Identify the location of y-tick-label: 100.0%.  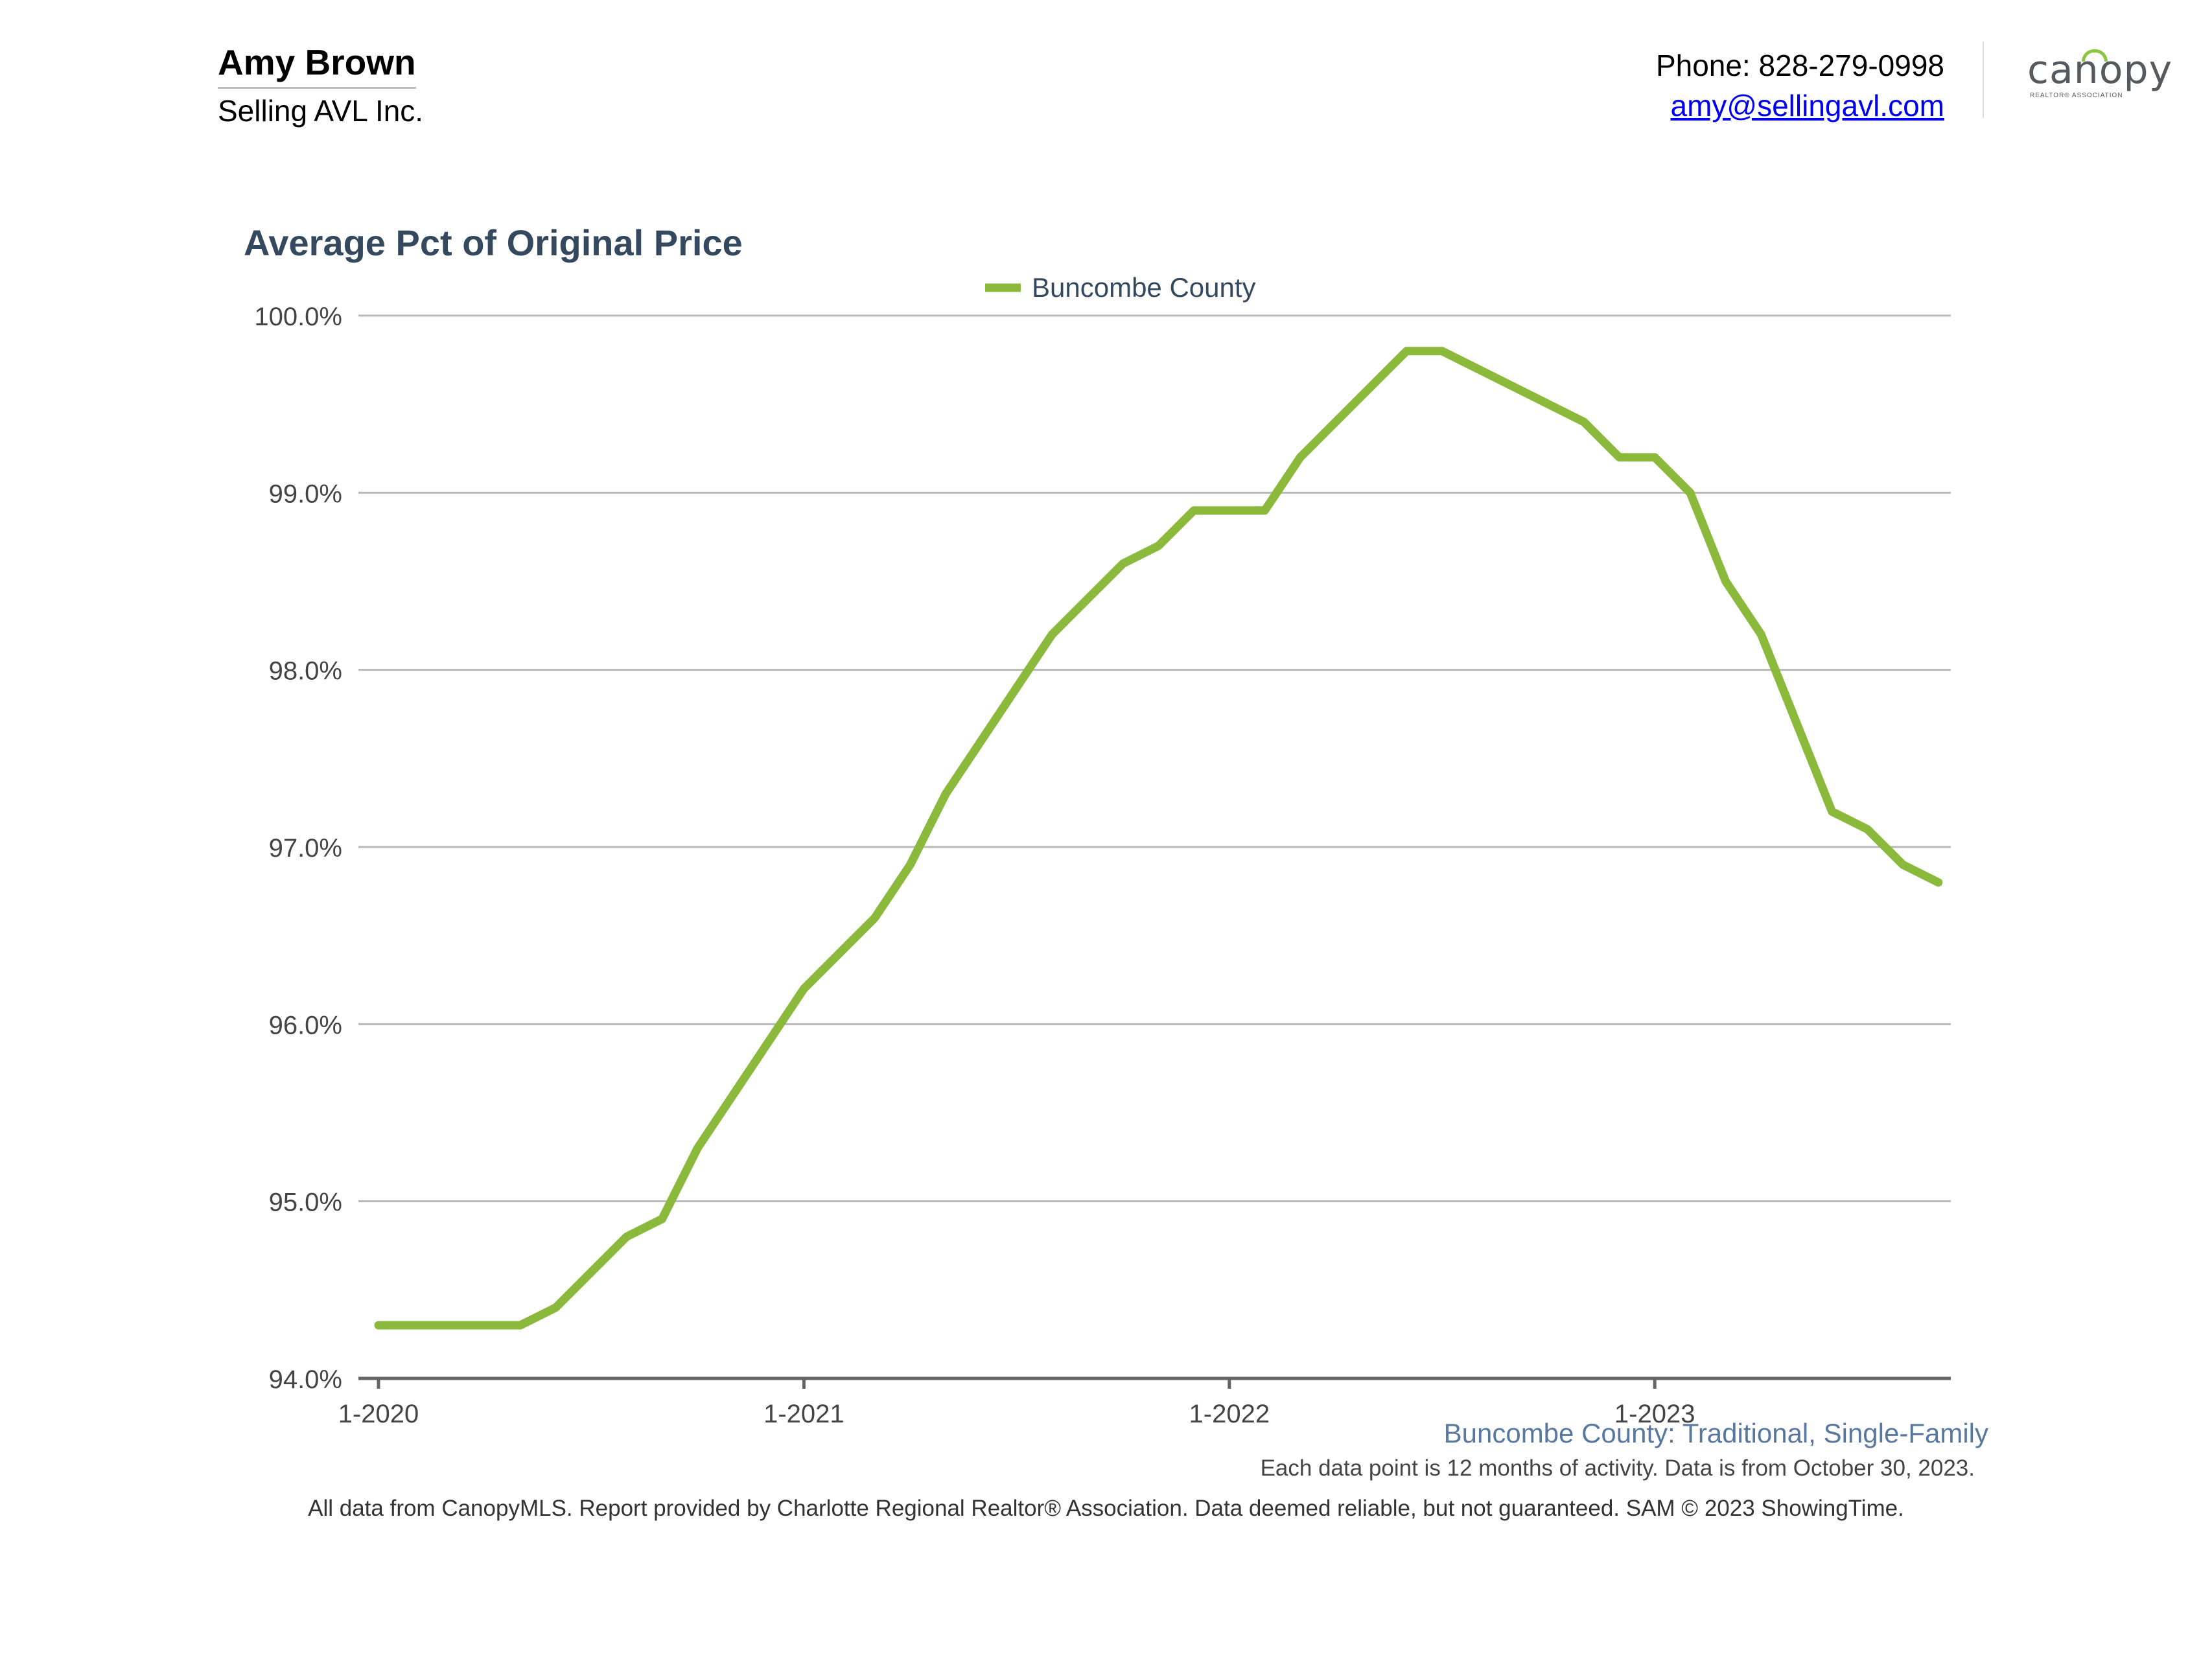
(298, 317).